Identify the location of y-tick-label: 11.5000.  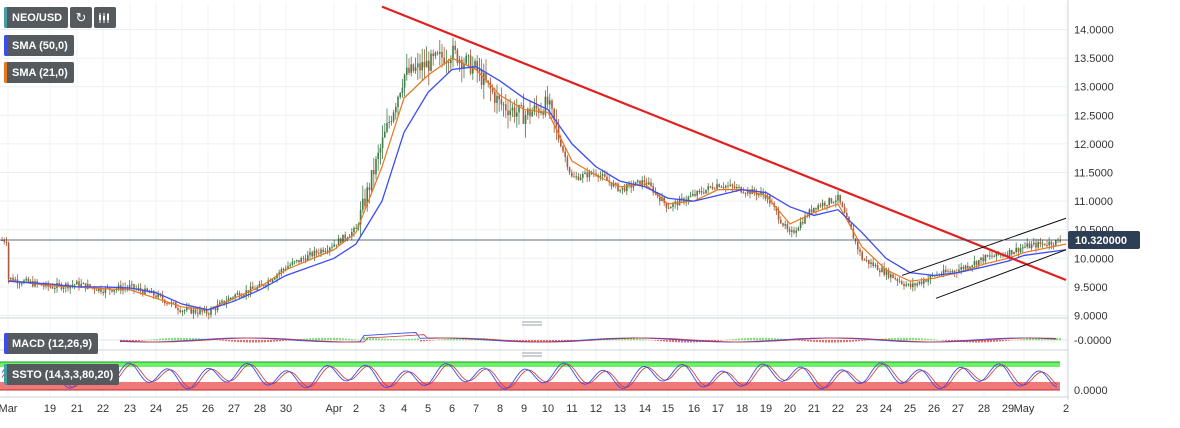
(1093, 174).